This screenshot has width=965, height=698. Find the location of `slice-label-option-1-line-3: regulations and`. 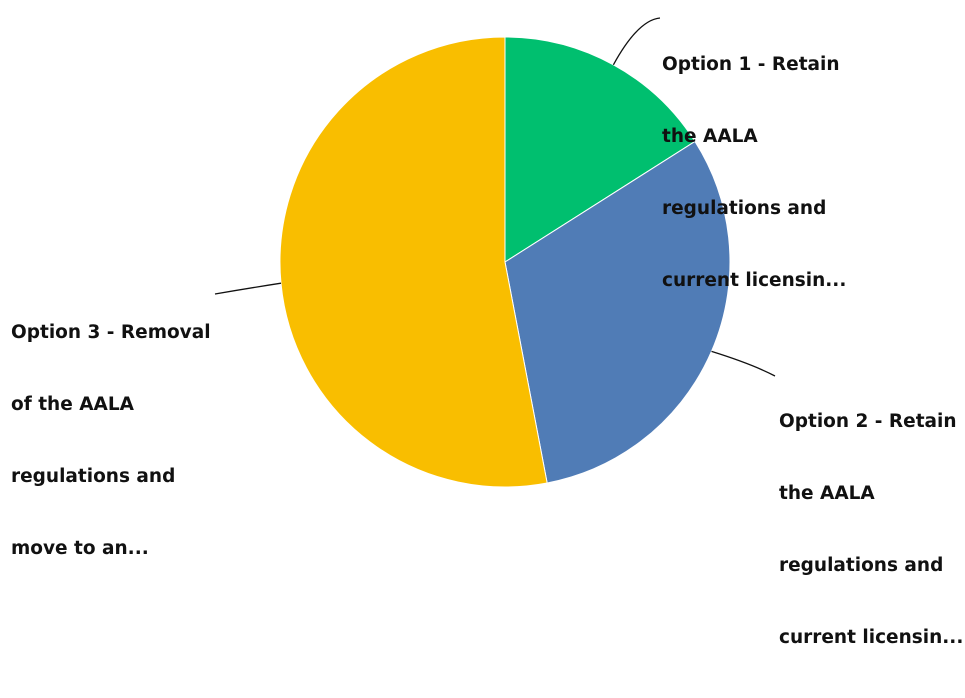

slice-label-option-1-line-3: regulations and is located at coordinates (744, 208).